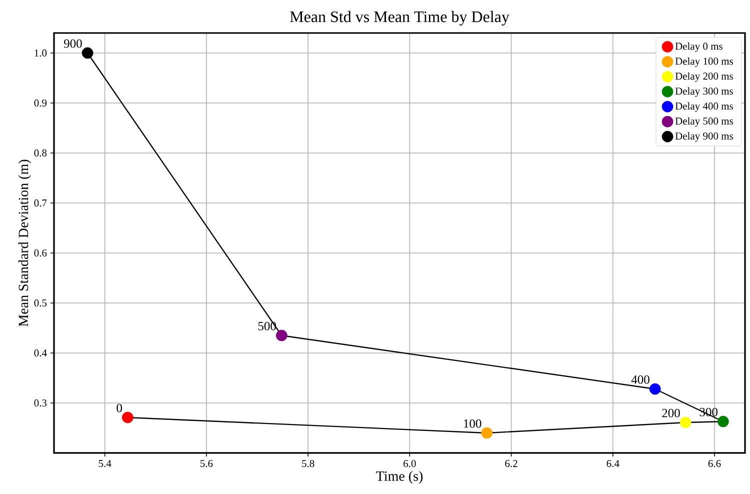  Describe the element at coordinates (40, 253) in the screenshot. I see `y-tick-label: 0.6` at that location.